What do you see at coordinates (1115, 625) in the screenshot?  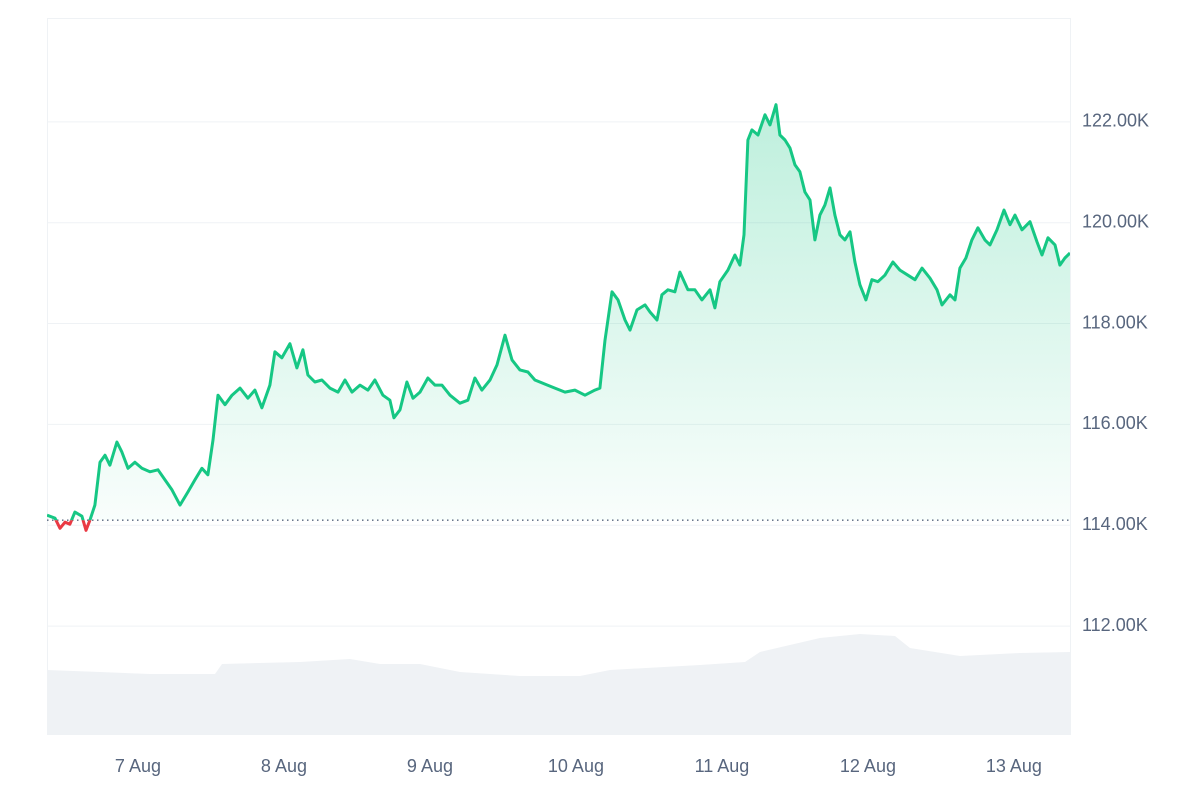 I see `y-tick-label: 112.00K` at bounding box center [1115, 625].